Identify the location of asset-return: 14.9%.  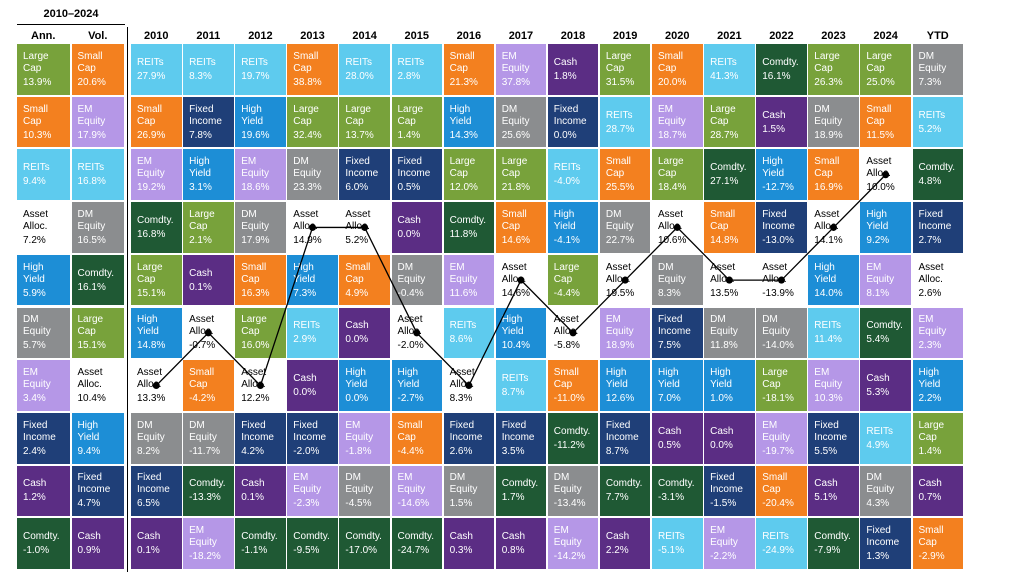
(307, 240).